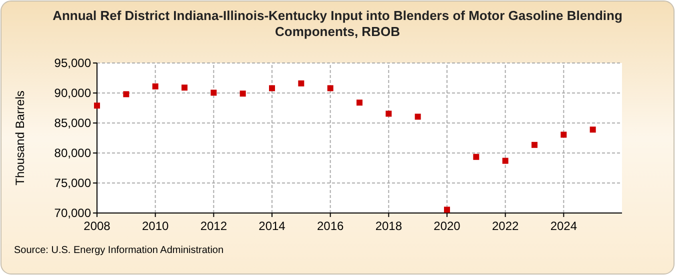 This screenshot has height=275, width=675. Describe the element at coordinates (447, 226) in the screenshot. I see `x-tick-label: 2020` at that location.